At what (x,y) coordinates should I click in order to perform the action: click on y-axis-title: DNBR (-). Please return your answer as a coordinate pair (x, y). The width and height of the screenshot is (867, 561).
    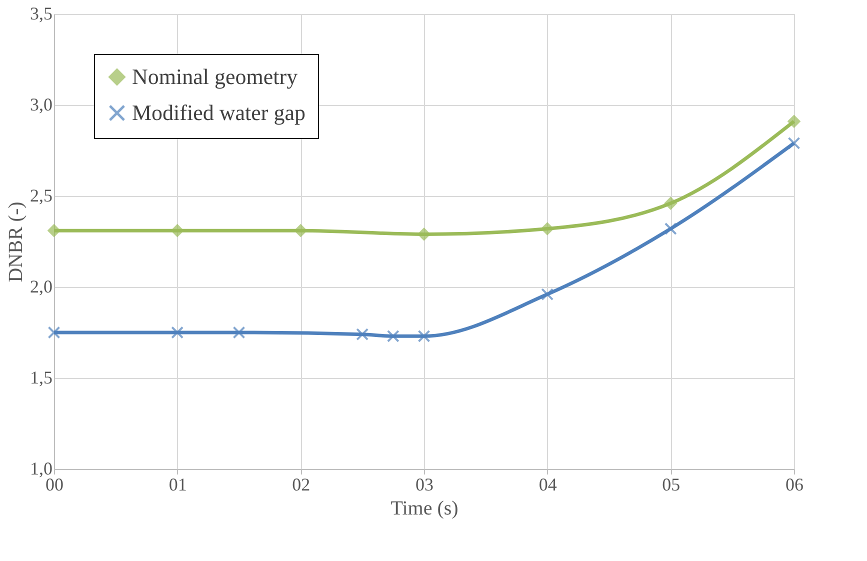
    Looking at the image, I should click on (16, 242).